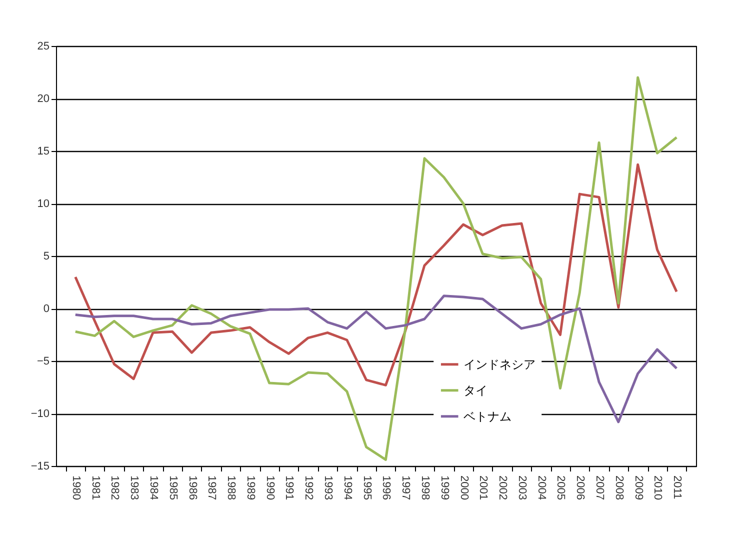 This screenshot has width=744, height=559. Describe the element at coordinates (192, 488) in the screenshot. I see `x-tick-label: 1986` at that location.